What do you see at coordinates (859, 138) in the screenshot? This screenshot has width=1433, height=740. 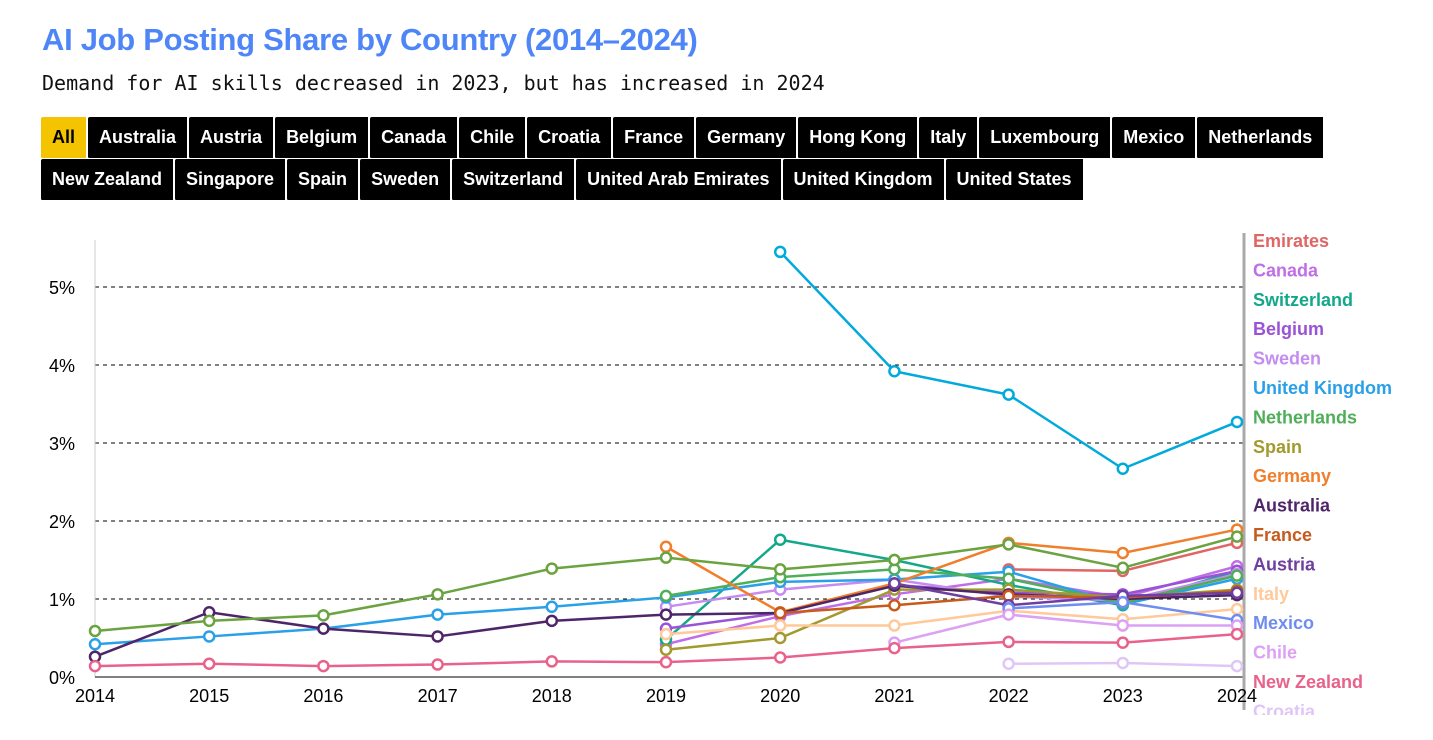 I see `filter-chip-hong-kong: Hong Kong` at bounding box center [859, 138].